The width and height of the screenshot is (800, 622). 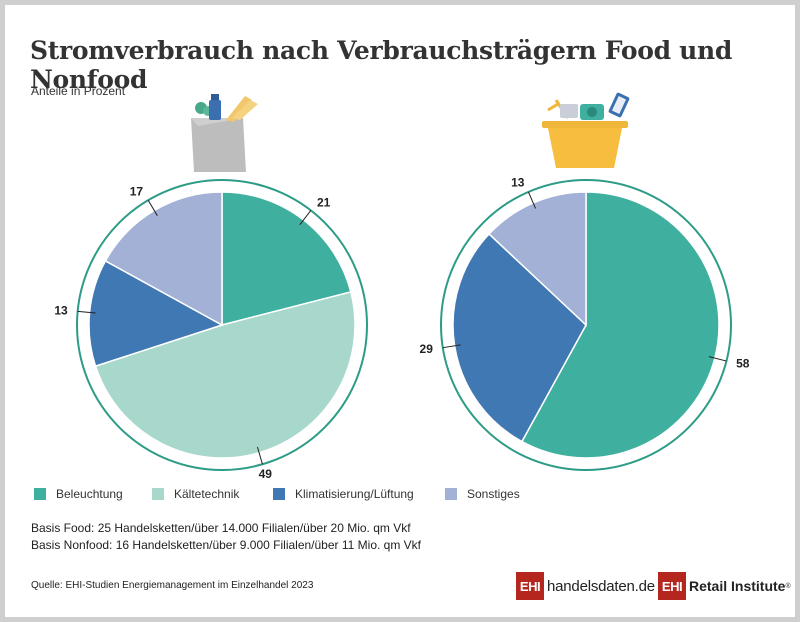 I want to click on food-value-label: 17, so click(x=137, y=192).